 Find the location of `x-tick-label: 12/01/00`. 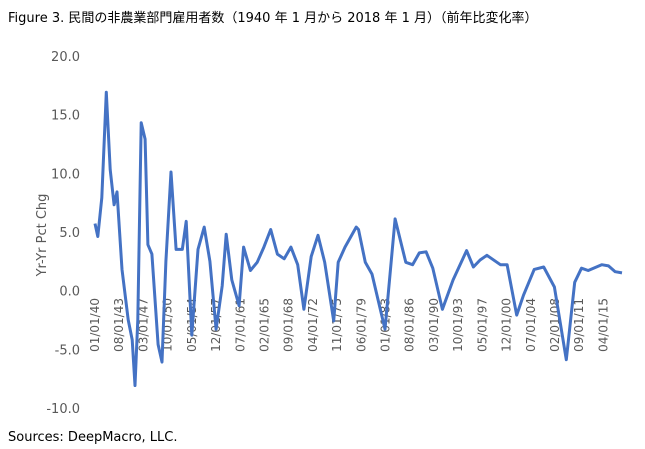

x-tick-label: 12/01/00 is located at coordinates (507, 325).